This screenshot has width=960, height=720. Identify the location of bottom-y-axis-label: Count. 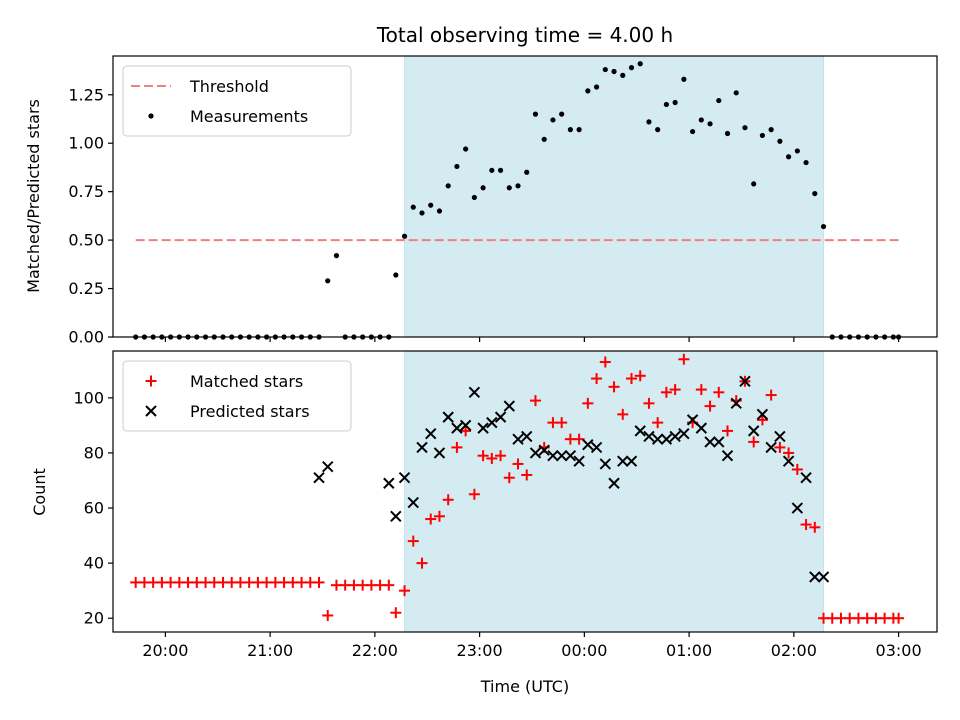
(39, 492).